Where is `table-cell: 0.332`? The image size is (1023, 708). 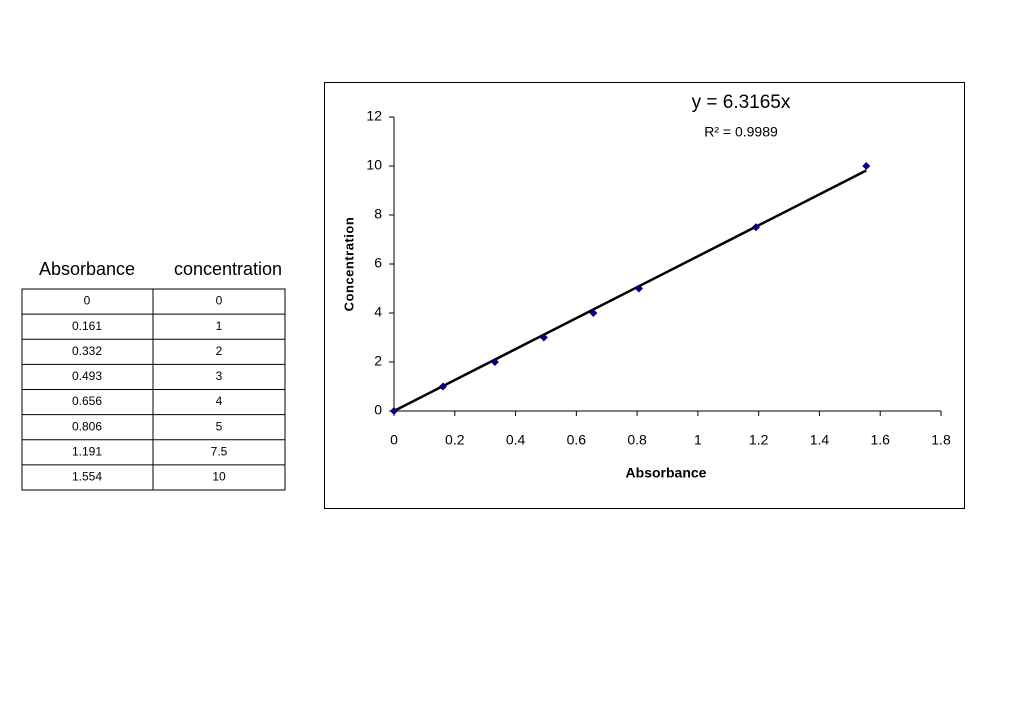 table-cell: 0.332 is located at coordinates (87, 351).